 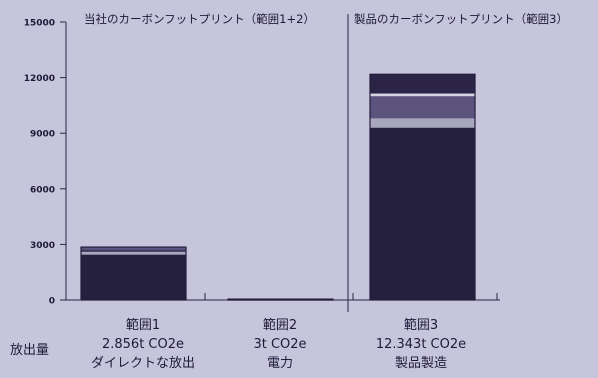 I want to click on y-tick-label-4: 12000, so click(x=39, y=79).